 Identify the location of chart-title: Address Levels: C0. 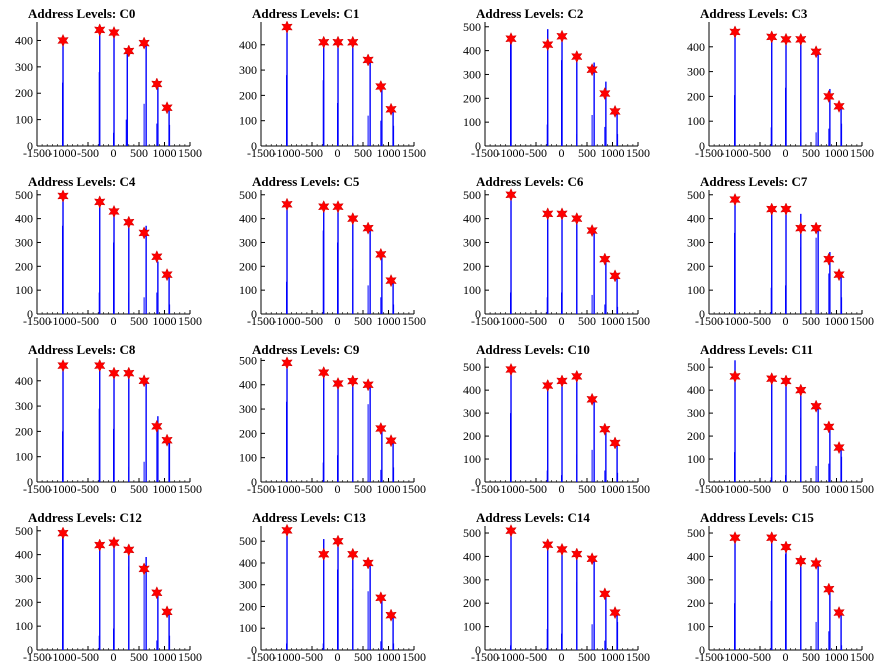
(82, 13).